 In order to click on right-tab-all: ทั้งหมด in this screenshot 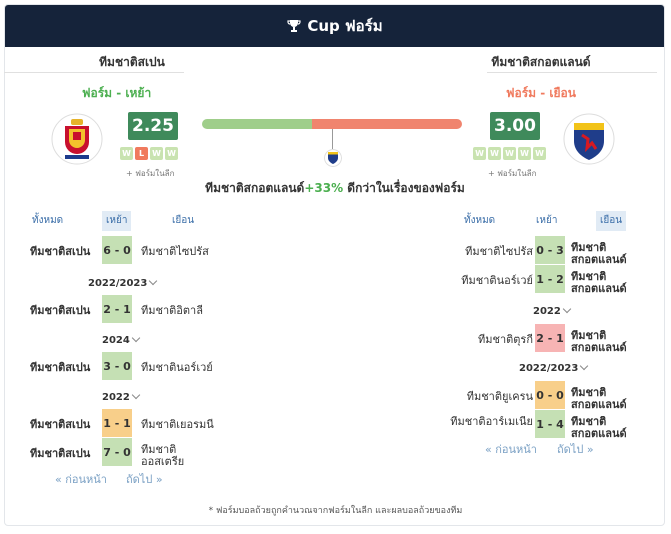, I will do `click(480, 220)`.